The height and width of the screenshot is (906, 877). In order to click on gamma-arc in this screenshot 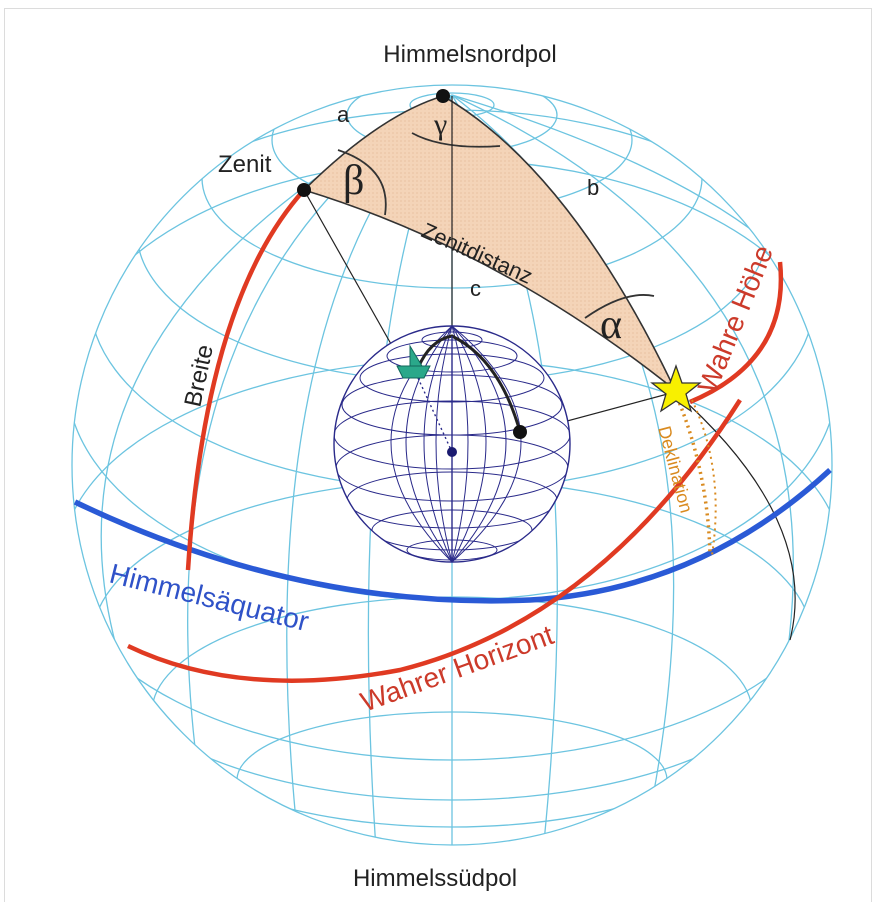, I will do `click(456, 140)`.